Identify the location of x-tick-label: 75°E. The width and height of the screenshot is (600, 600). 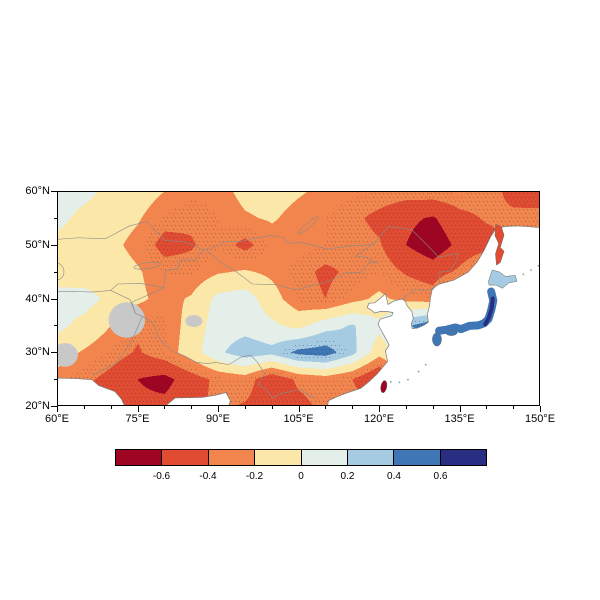
(137, 419).